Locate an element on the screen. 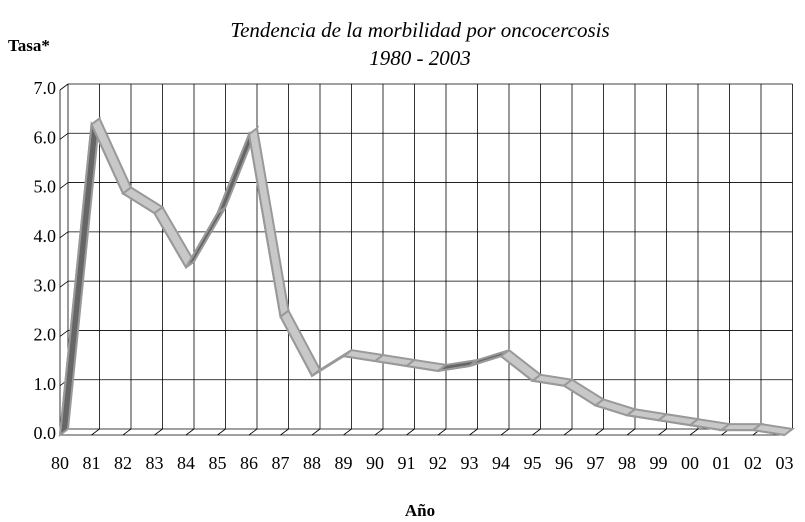 This screenshot has height=522, width=805. x-tick-label: 90 is located at coordinates (375, 463).